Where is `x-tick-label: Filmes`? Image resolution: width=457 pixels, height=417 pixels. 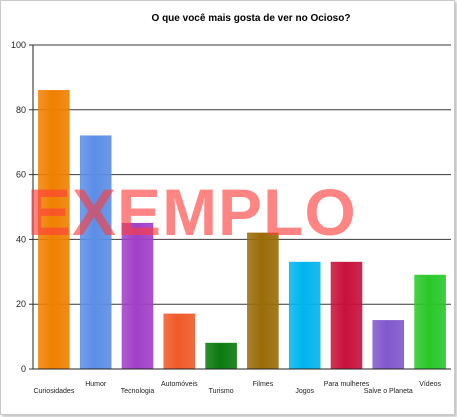 x-tick-label: Filmes is located at coordinates (263, 384).